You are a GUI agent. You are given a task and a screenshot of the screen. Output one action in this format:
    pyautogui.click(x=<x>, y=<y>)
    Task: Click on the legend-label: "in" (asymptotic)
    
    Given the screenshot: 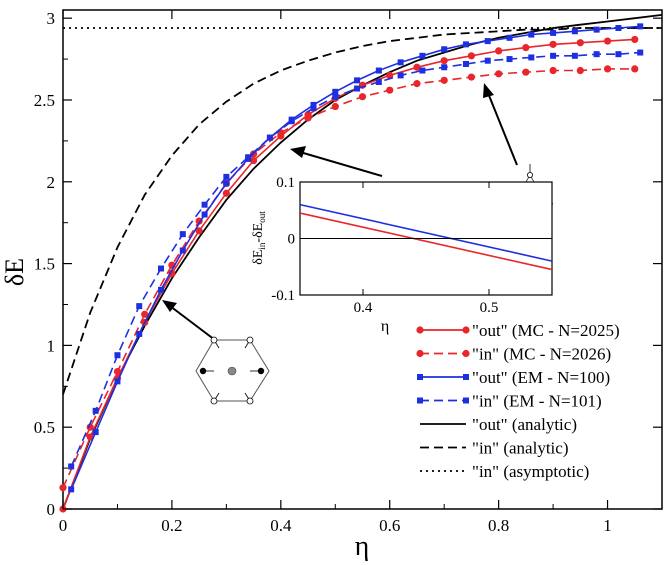 What is the action you would take?
    pyautogui.click(x=530, y=471)
    